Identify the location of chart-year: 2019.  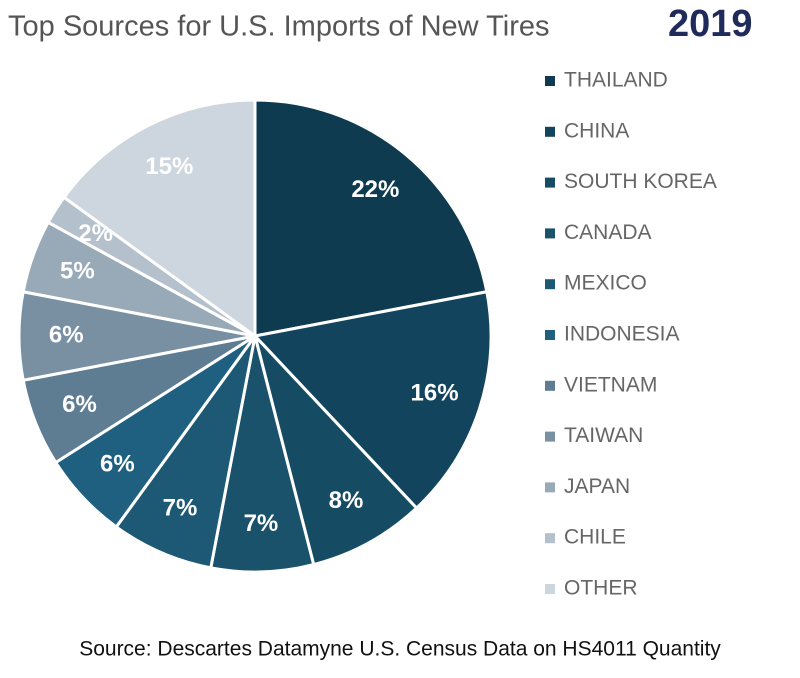
(710, 24).